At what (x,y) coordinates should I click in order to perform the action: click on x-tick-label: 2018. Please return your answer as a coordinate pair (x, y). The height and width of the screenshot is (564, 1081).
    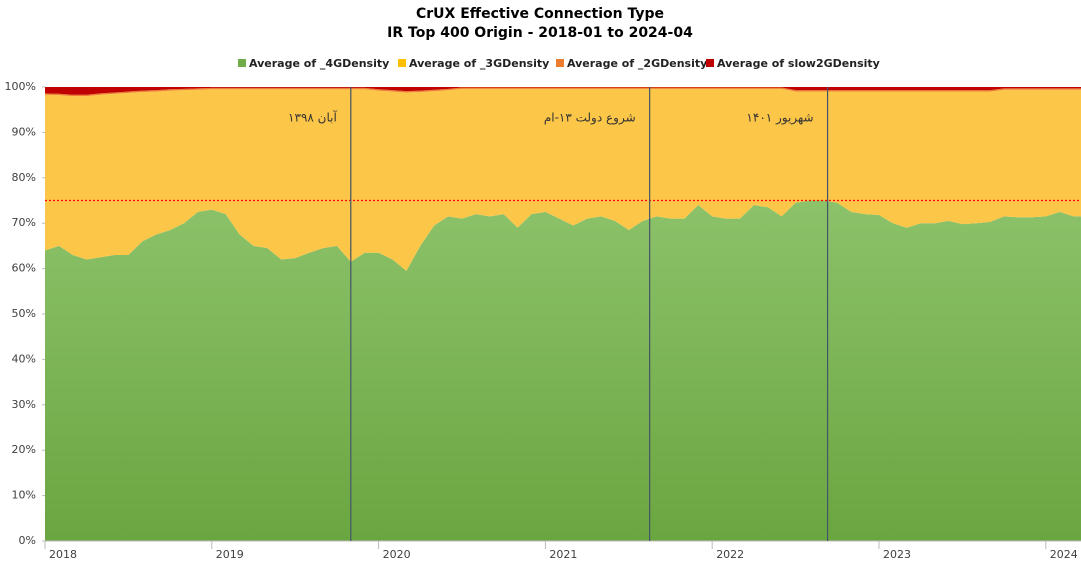
    Looking at the image, I should click on (63, 554).